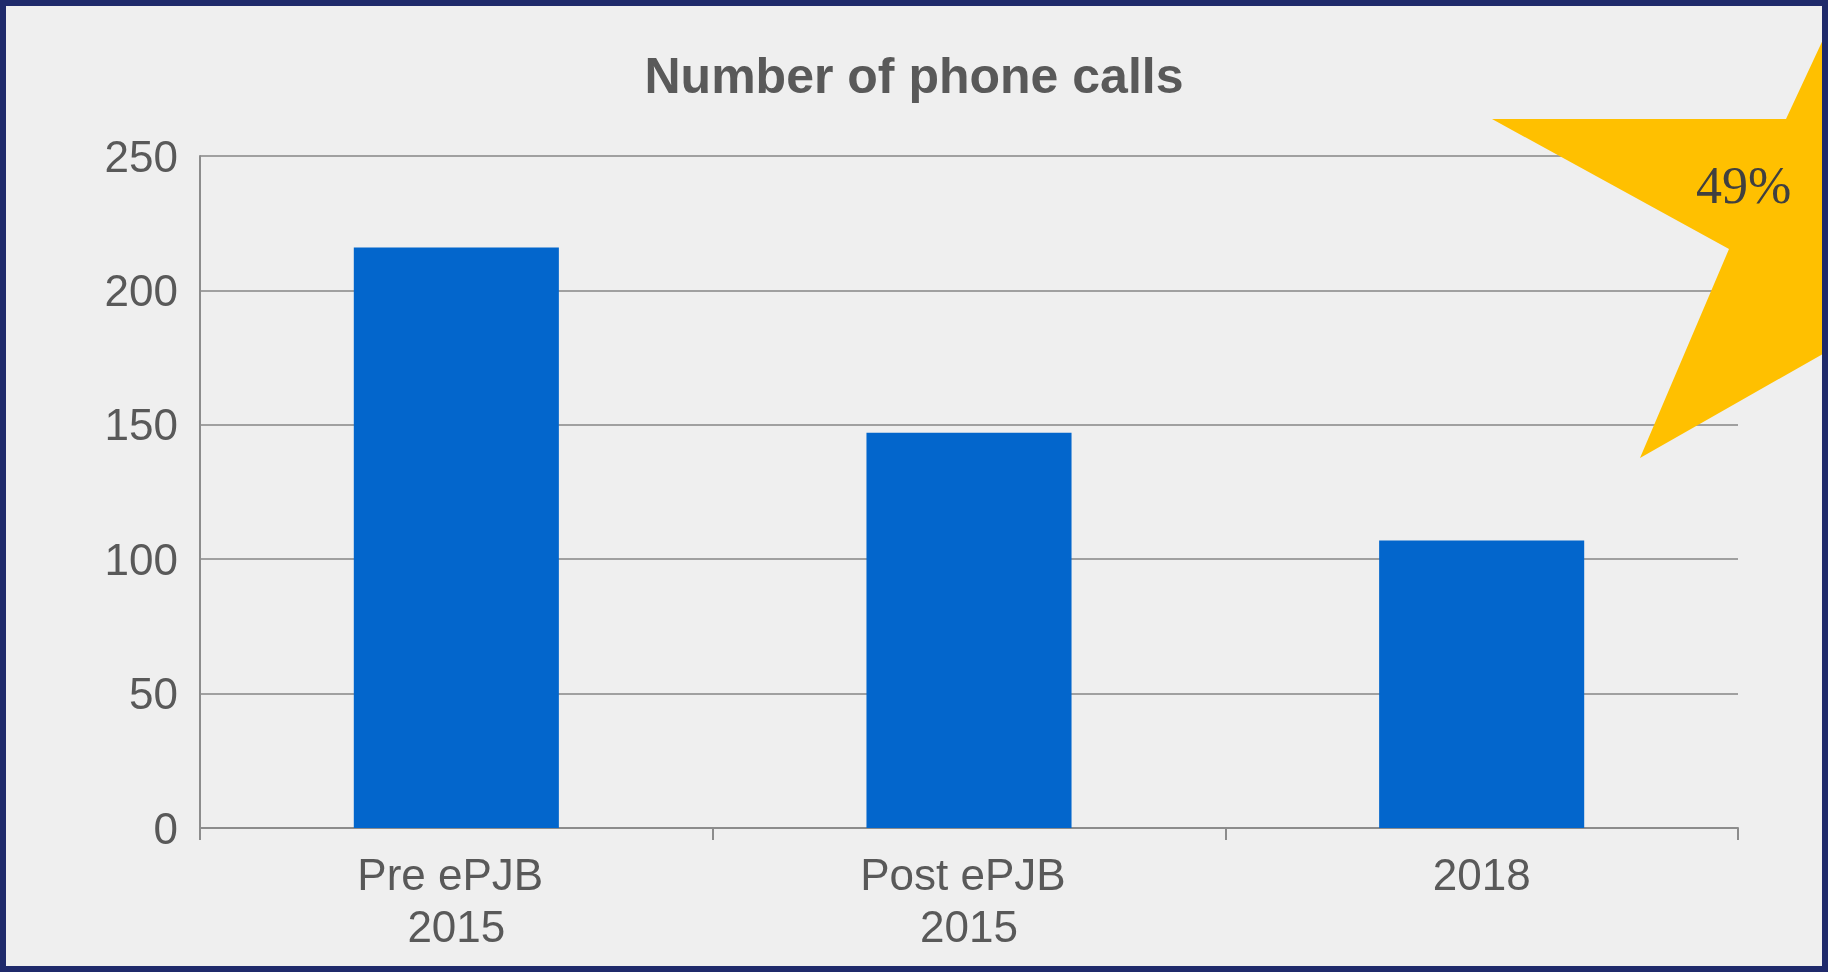 The width and height of the screenshot is (1828, 972). I want to click on y-tick-label: 200, so click(141, 290).